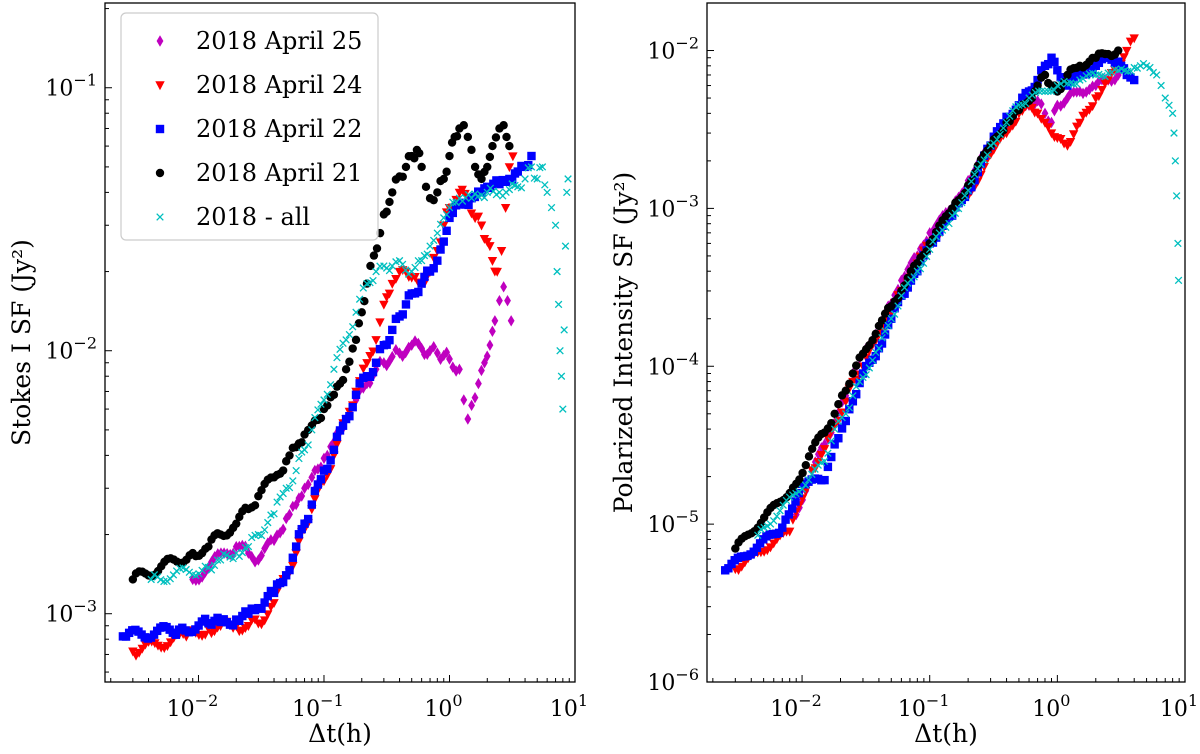 The image size is (1200, 754). What do you see at coordinates (1051, 706) in the screenshot?
I see `x-tick-label: 100` at bounding box center [1051, 706].